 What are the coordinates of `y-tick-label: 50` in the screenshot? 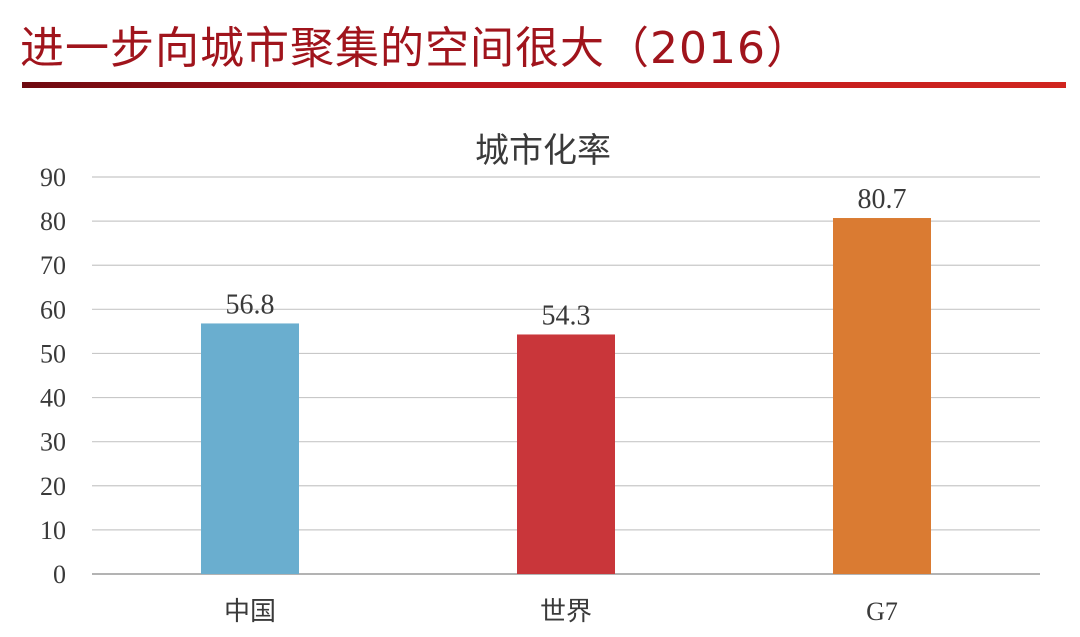 It's located at (53, 353).